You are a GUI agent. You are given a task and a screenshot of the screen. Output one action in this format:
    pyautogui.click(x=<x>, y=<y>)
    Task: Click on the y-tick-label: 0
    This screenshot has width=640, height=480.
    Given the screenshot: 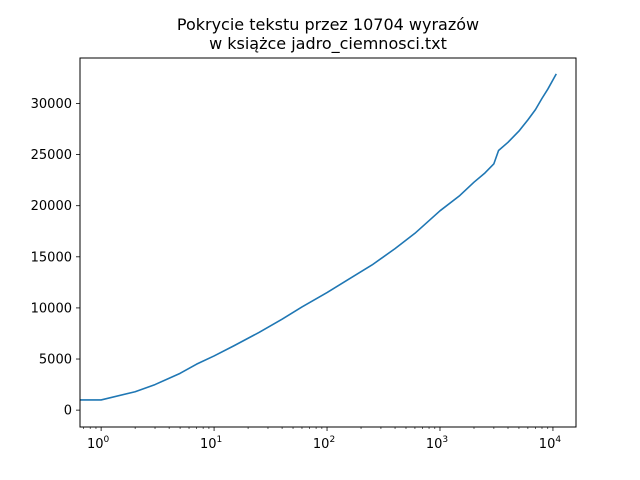 What is the action you would take?
    pyautogui.click(x=68, y=411)
    